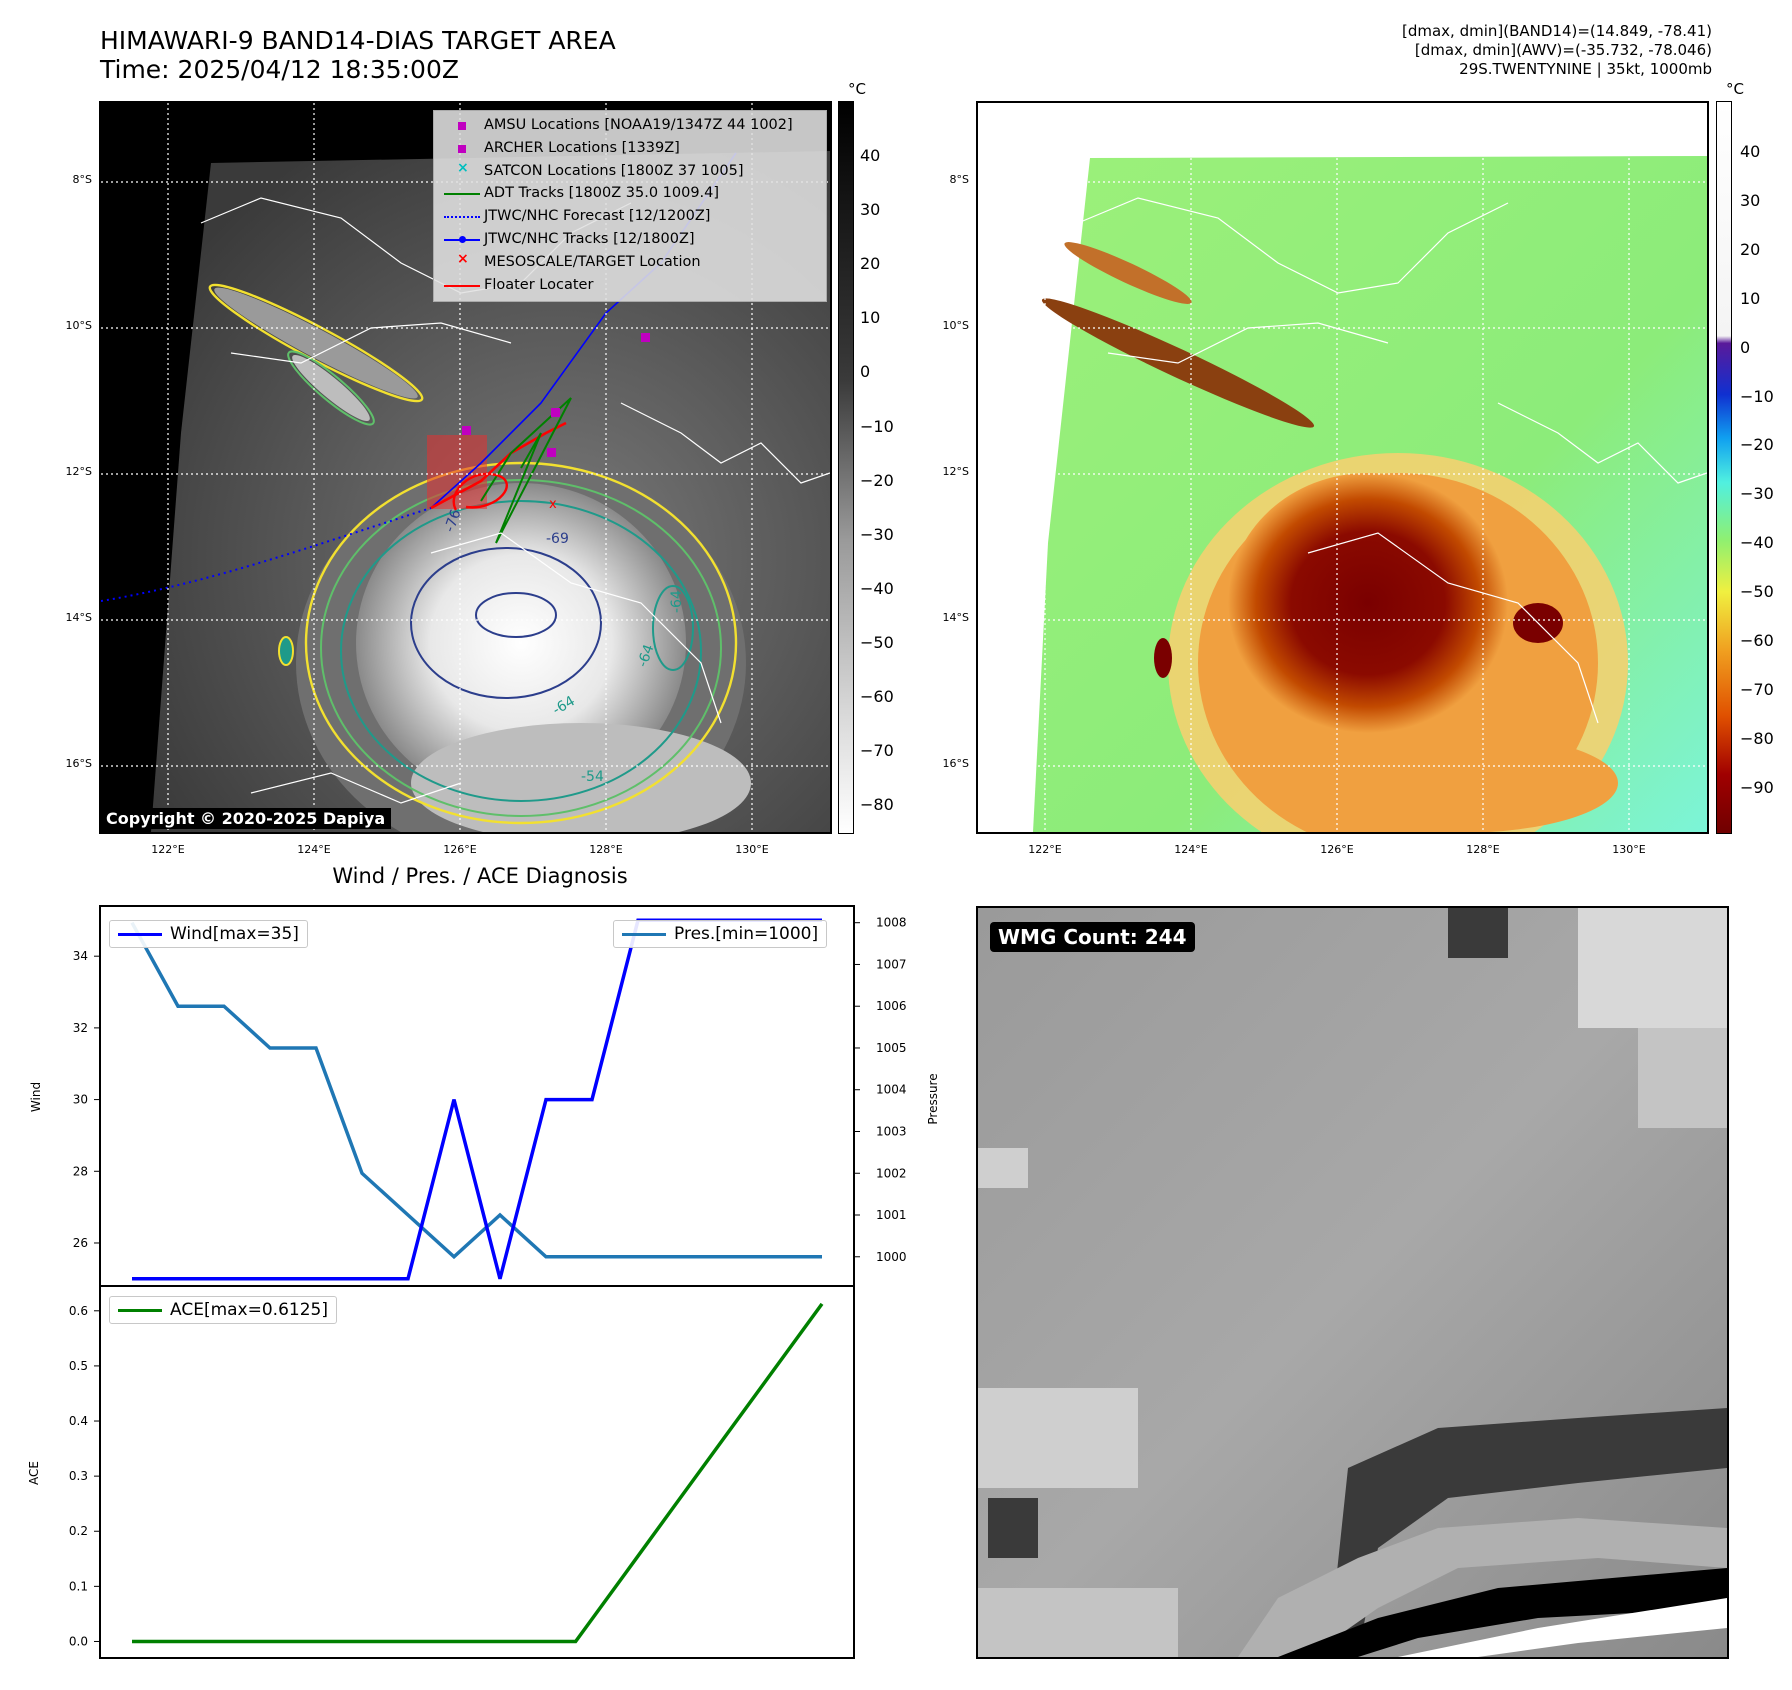 This screenshot has height=1690, width=1792. What do you see at coordinates (955, 471) in the screenshot?
I see `awv-lat-label-12s: 12°S` at bounding box center [955, 471].